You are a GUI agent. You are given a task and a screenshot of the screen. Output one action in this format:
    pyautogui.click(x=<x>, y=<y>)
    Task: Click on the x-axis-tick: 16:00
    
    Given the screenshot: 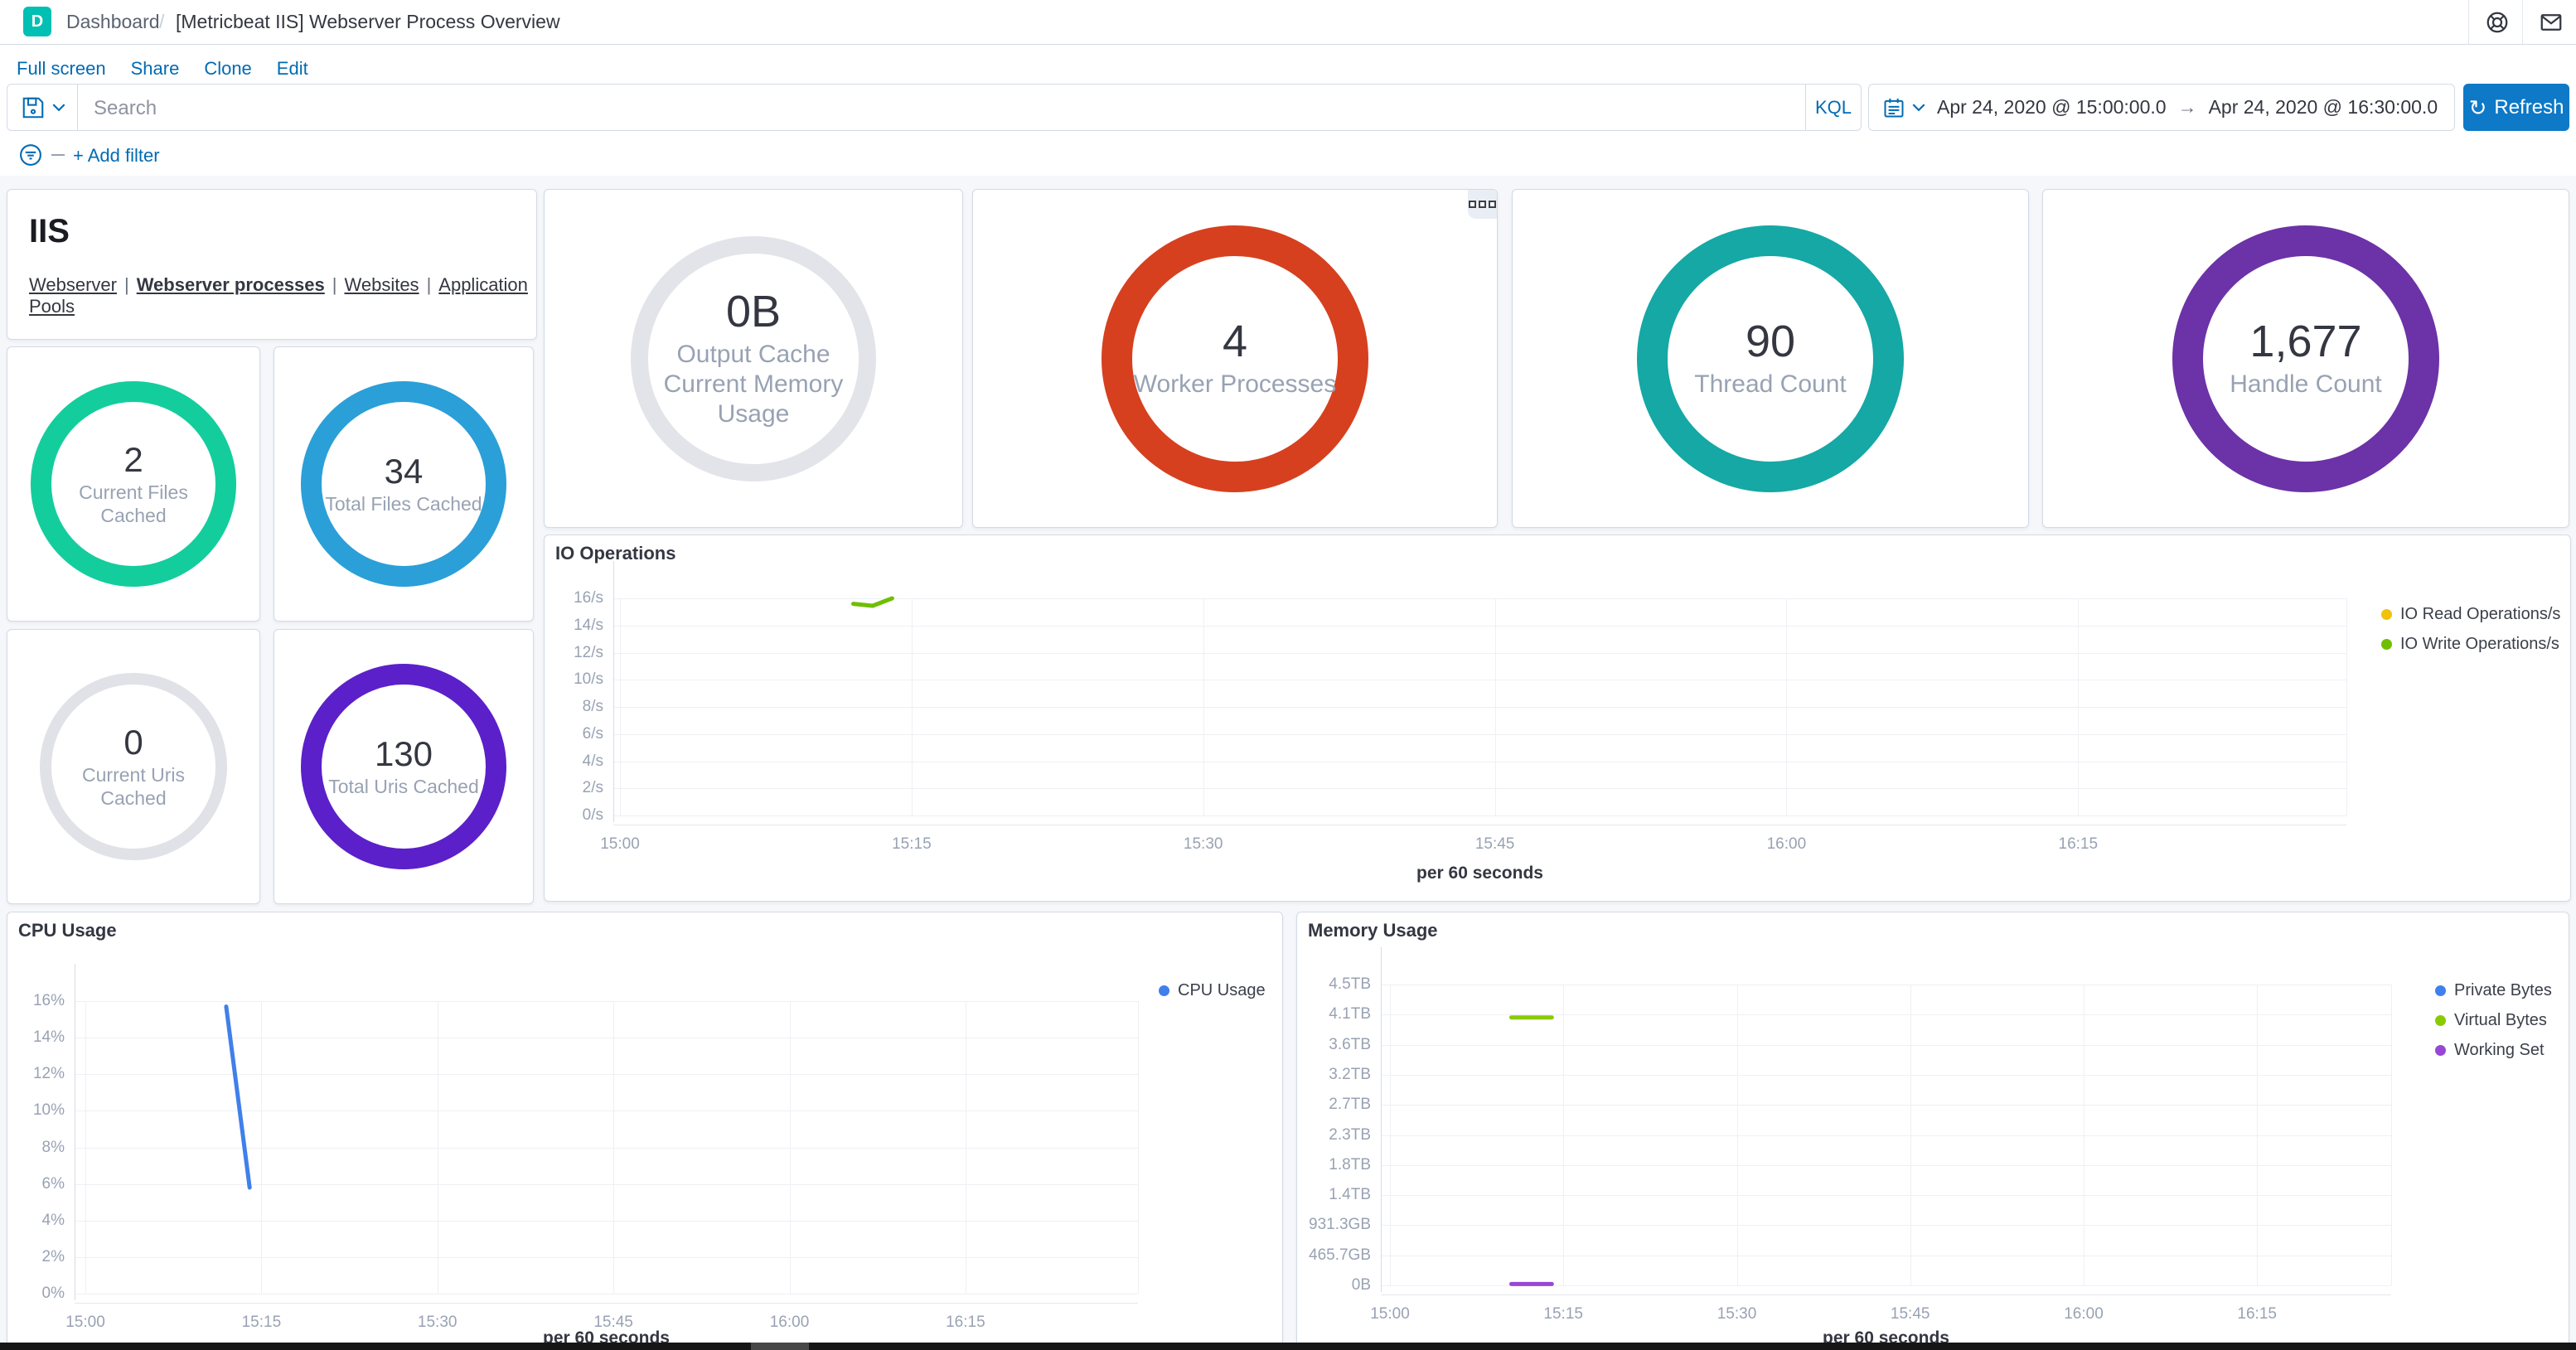 What is the action you would take?
    pyautogui.click(x=789, y=1323)
    